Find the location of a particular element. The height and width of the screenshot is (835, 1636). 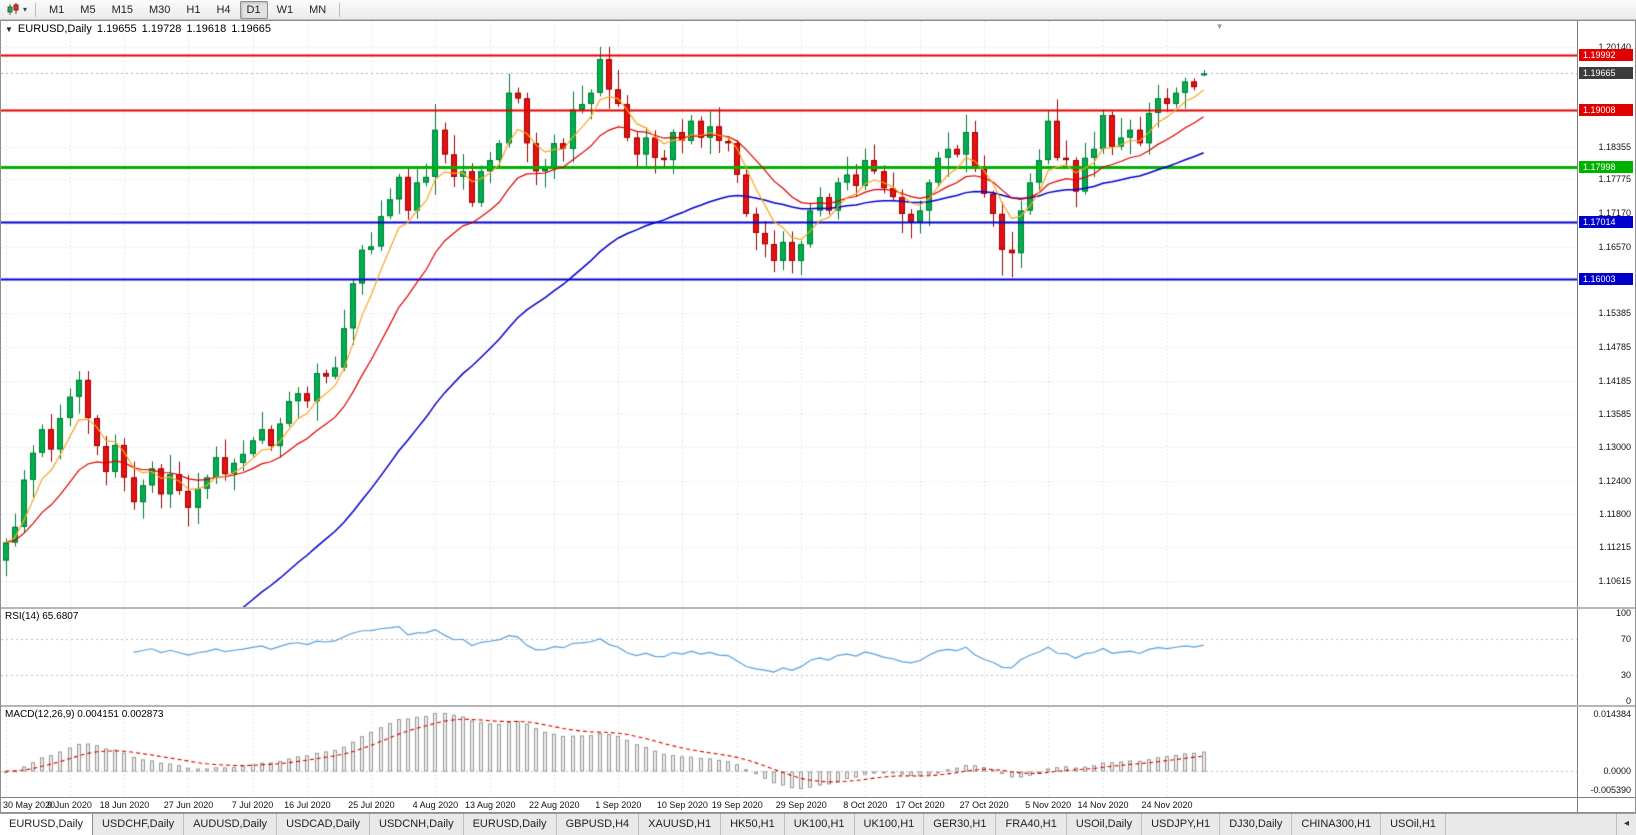

price-tick-label: 1.11800 is located at coordinates (1615, 514).